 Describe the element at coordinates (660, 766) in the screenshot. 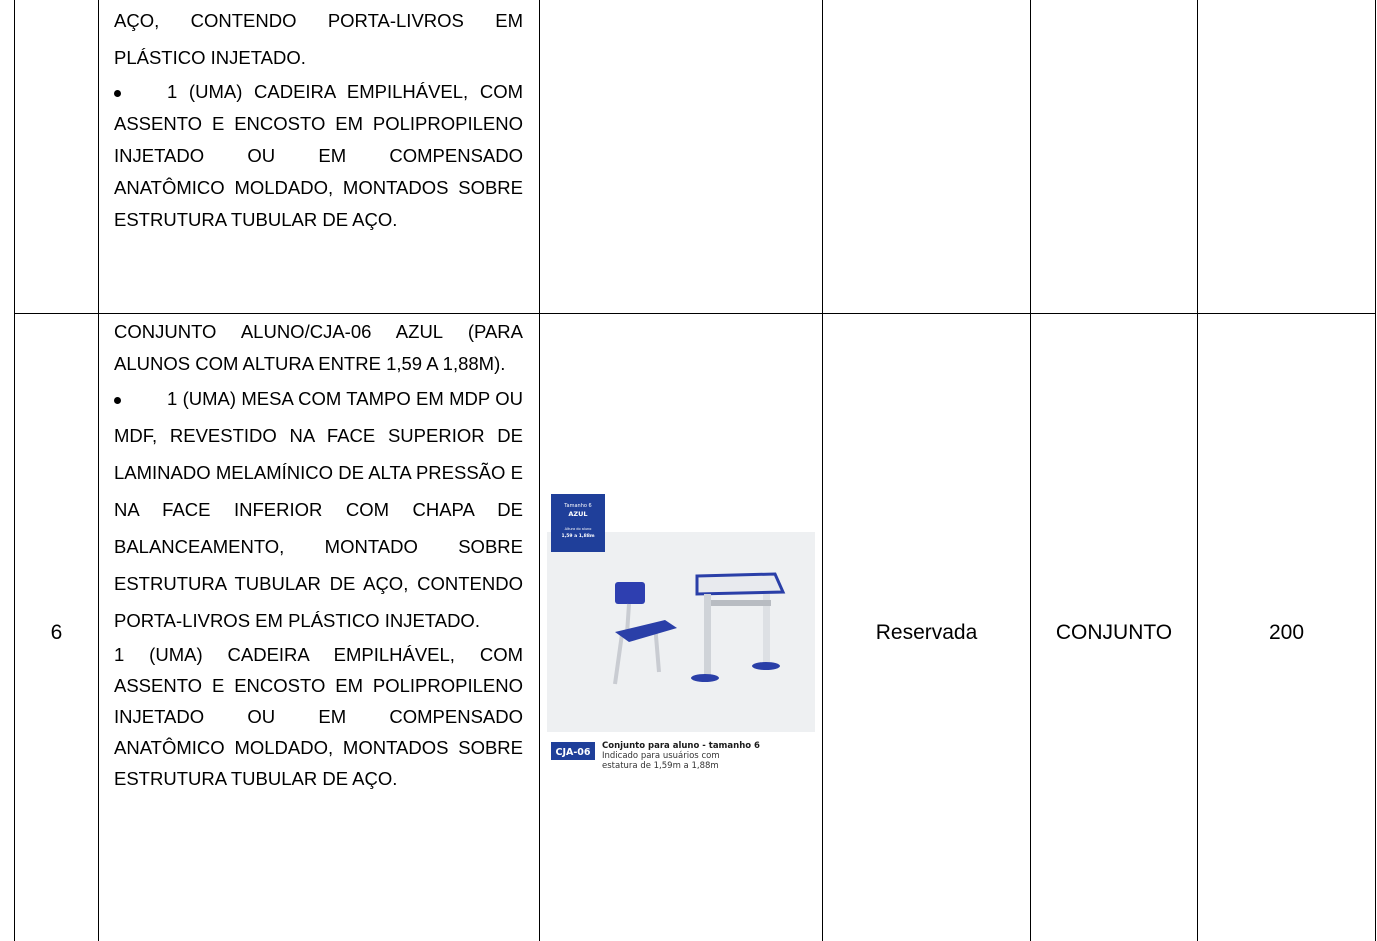

I see `caption-line: estatura de 1,59m a 1,88m` at that location.